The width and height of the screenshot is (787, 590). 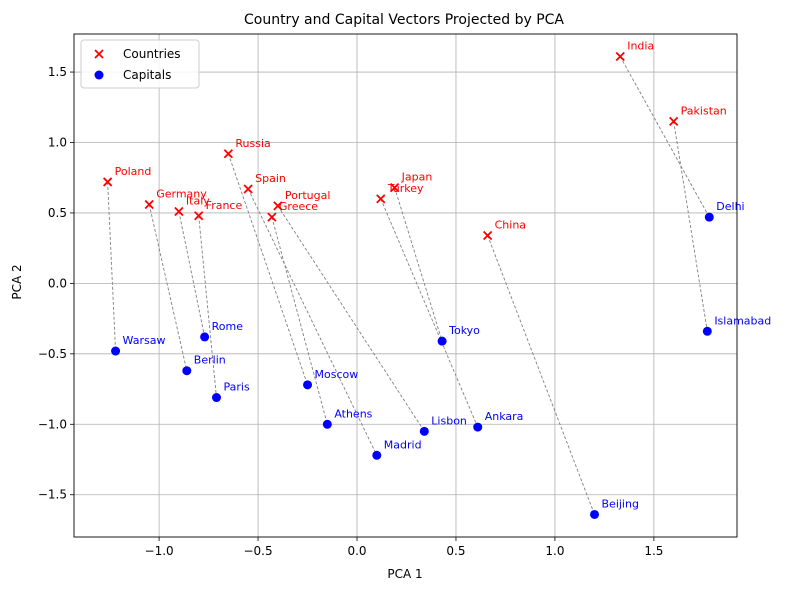 I want to click on y-tick-label: 0.0, so click(x=57, y=283).